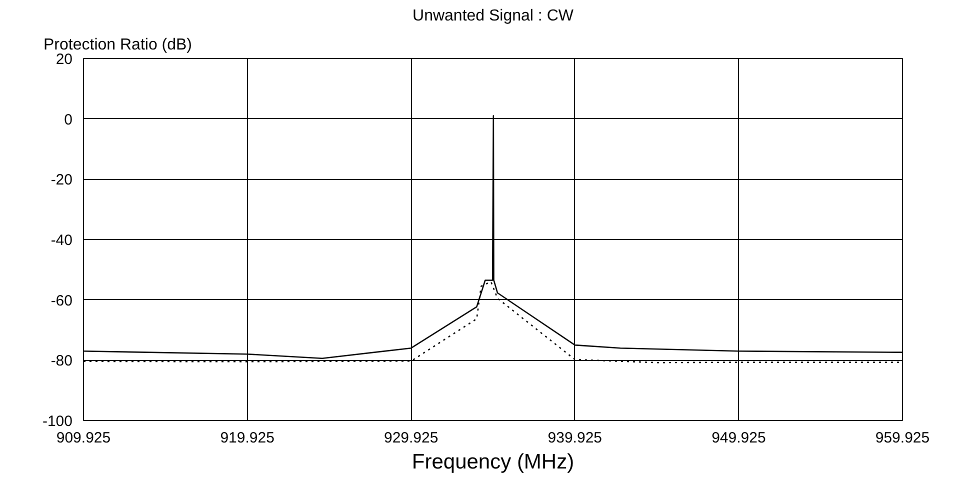  Describe the element at coordinates (739, 438) in the screenshot. I see `x-tick-label: 949.925` at that location.